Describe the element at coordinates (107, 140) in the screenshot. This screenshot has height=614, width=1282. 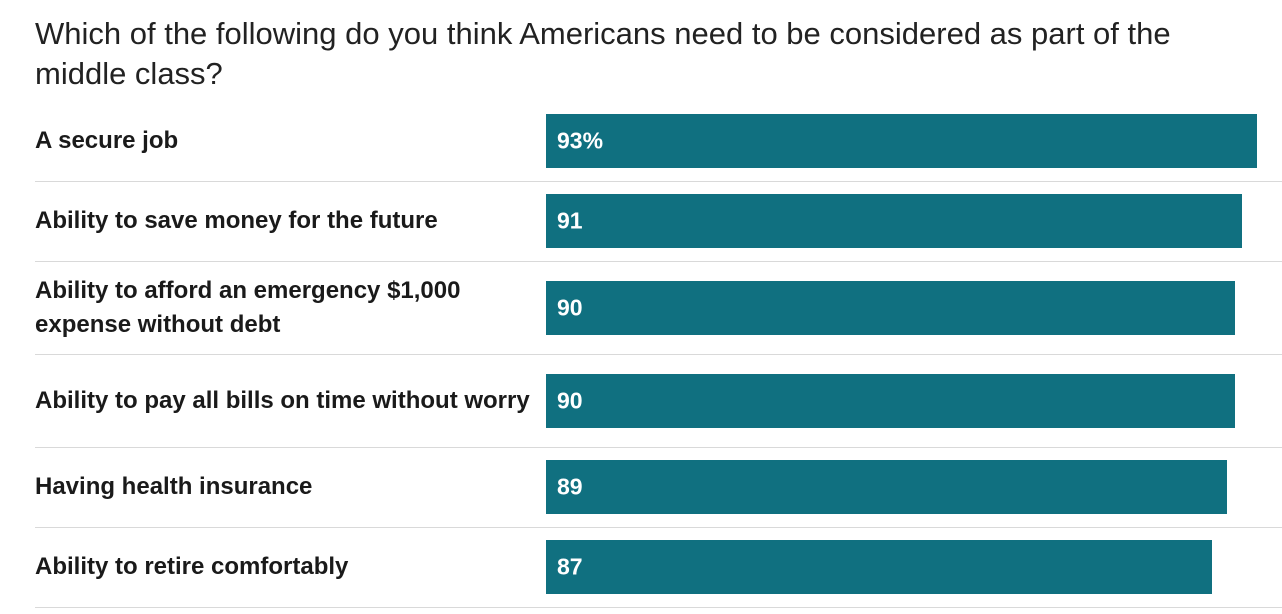
I see `category-label: A secure job` at that location.